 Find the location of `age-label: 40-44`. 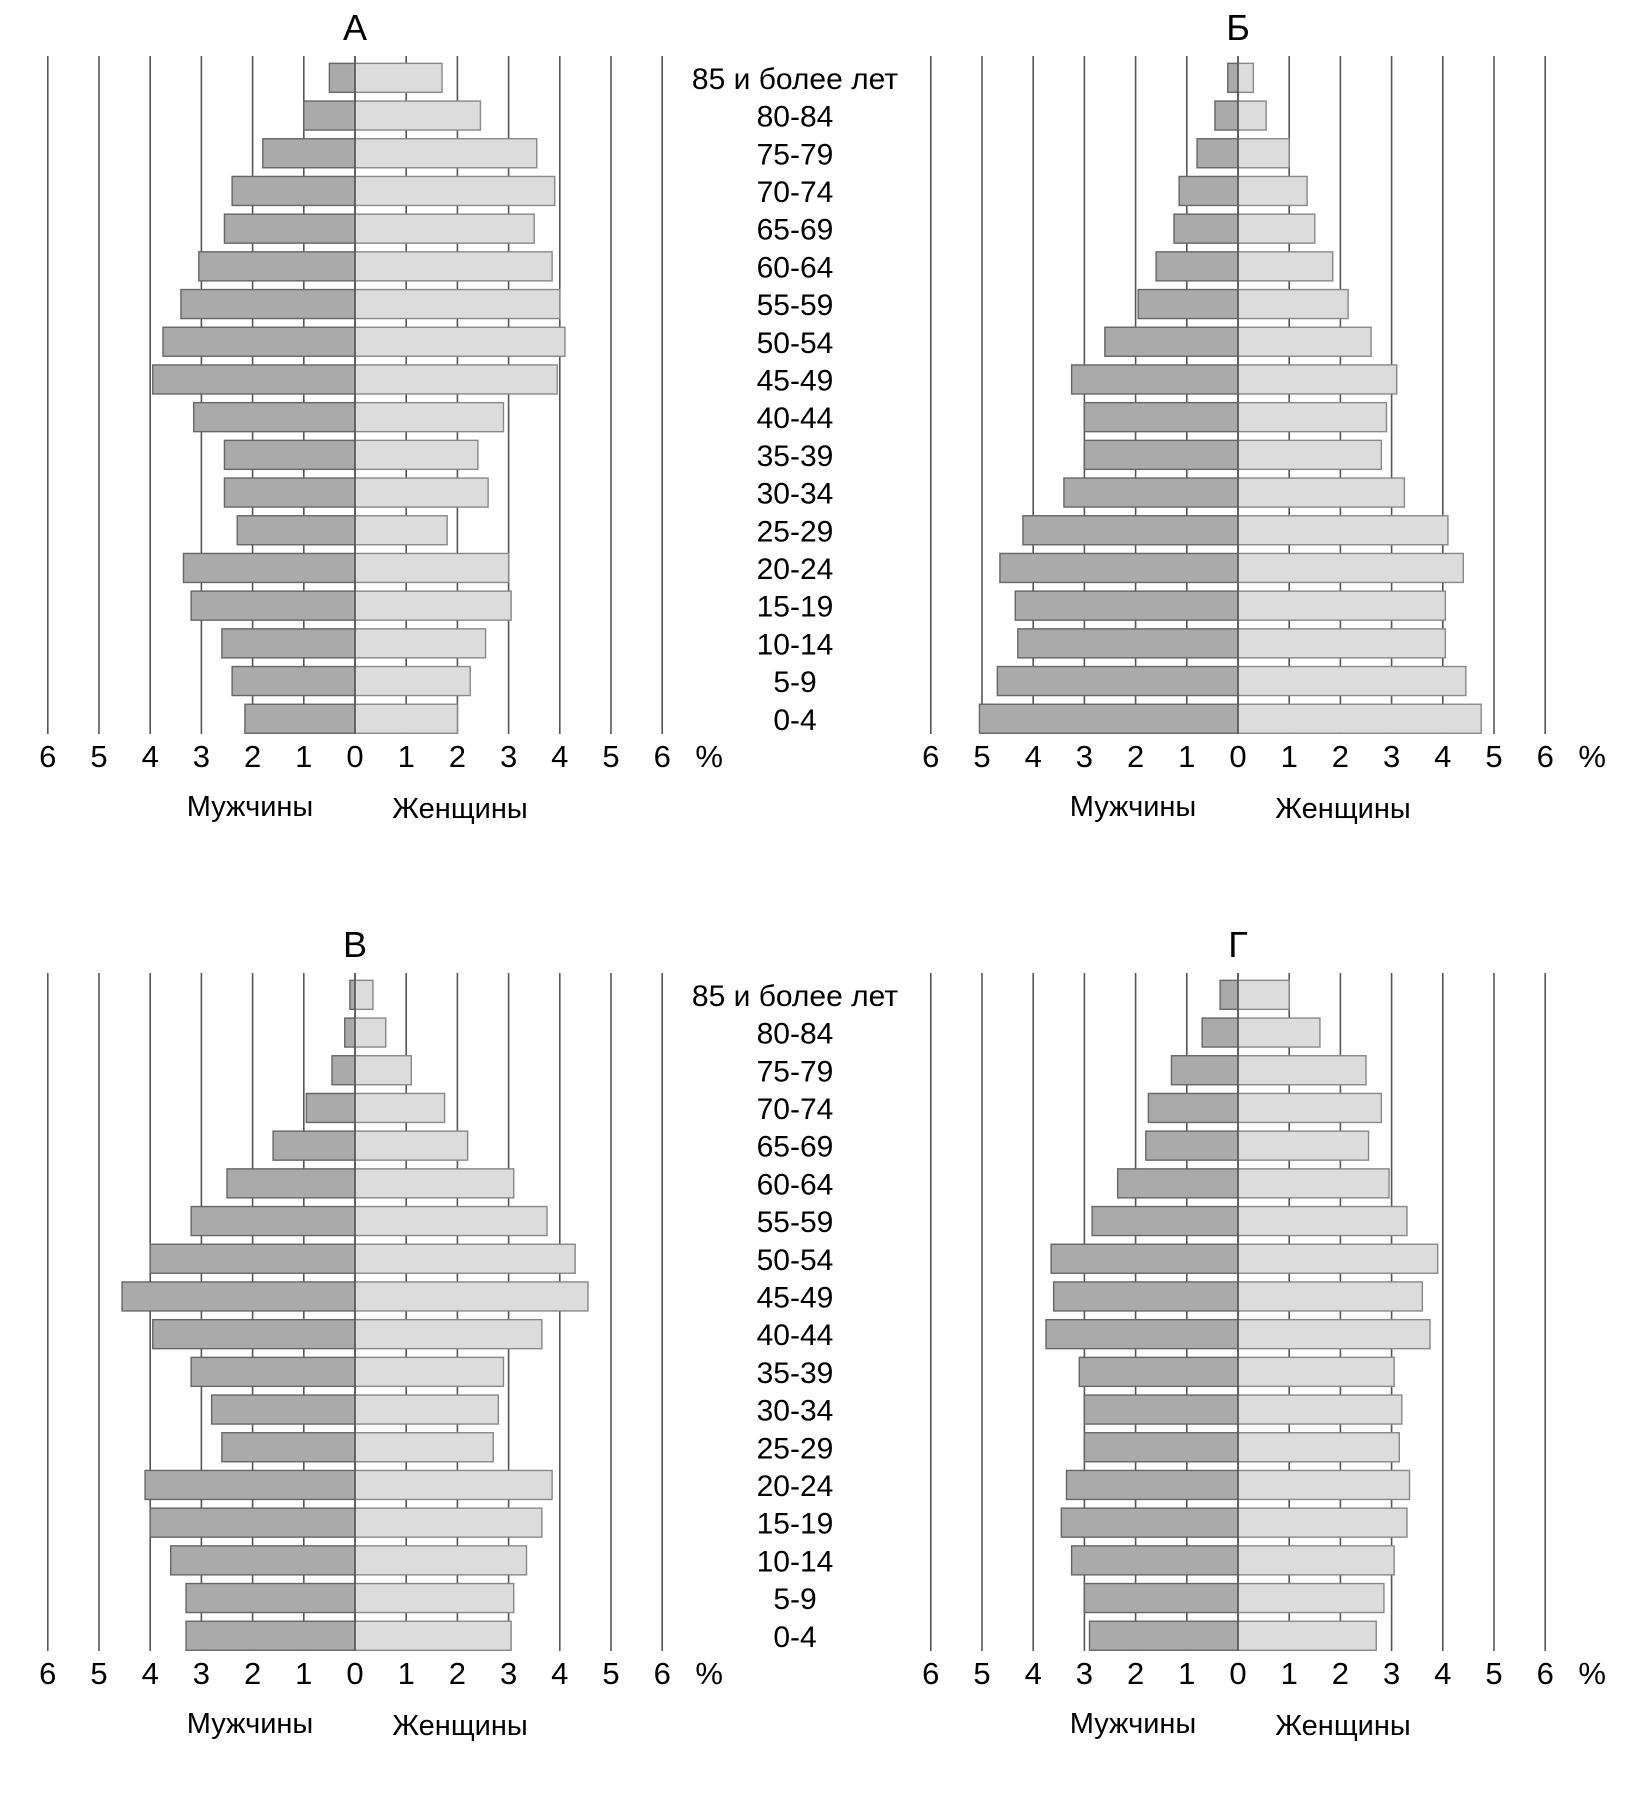

age-label: 40-44 is located at coordinates (795, 418).